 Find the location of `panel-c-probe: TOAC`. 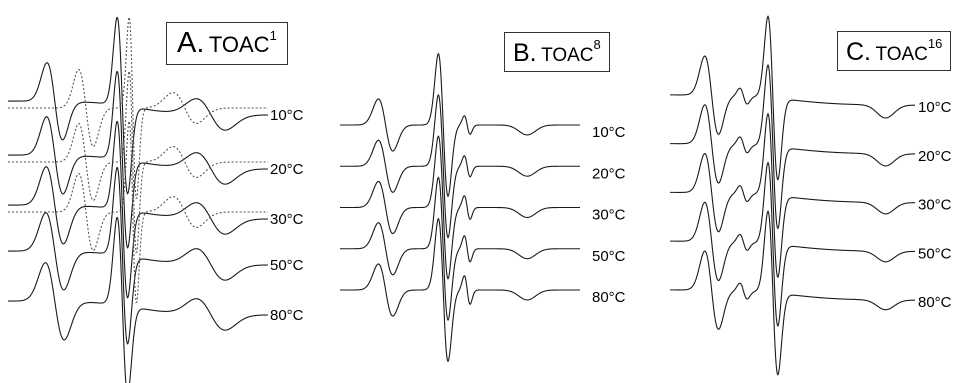

panel-c-probe: TOAC is located at coordinates (901, 54).